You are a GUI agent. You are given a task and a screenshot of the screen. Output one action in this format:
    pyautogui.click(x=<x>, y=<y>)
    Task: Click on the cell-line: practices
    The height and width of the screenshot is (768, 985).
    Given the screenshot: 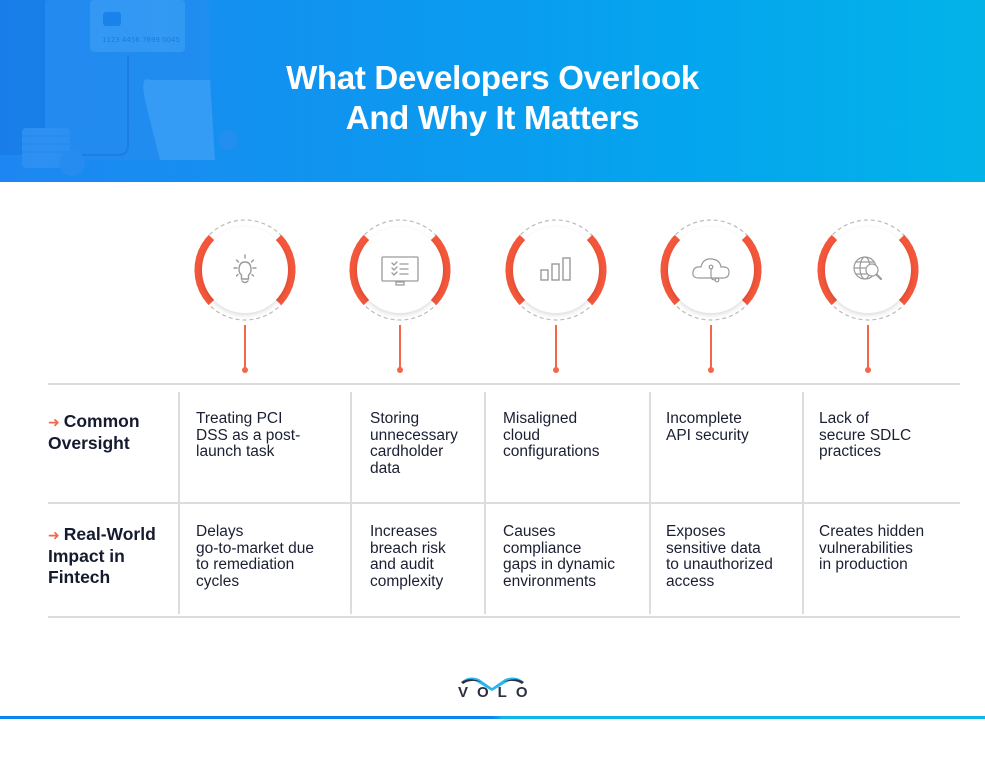 What is the action you would take?
    pyautogui.click(x=850, y=451)
    